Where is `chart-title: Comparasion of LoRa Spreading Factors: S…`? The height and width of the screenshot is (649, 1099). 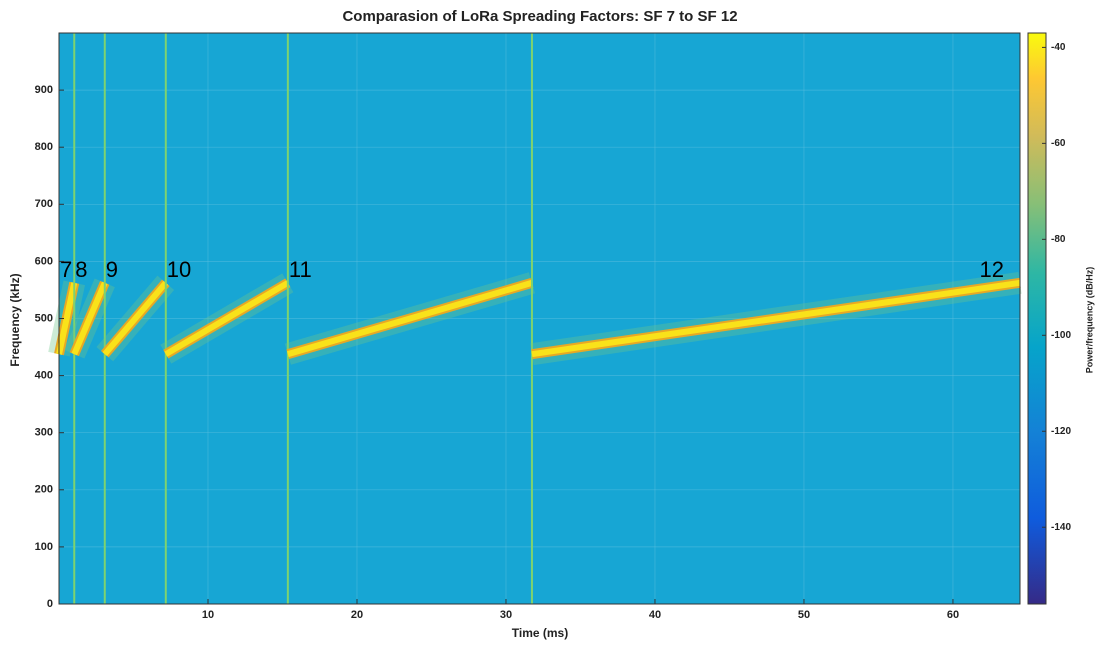 chart-title: Comparasion of LoRa Spreading Factors: S… is located at coordinates (539, 16).